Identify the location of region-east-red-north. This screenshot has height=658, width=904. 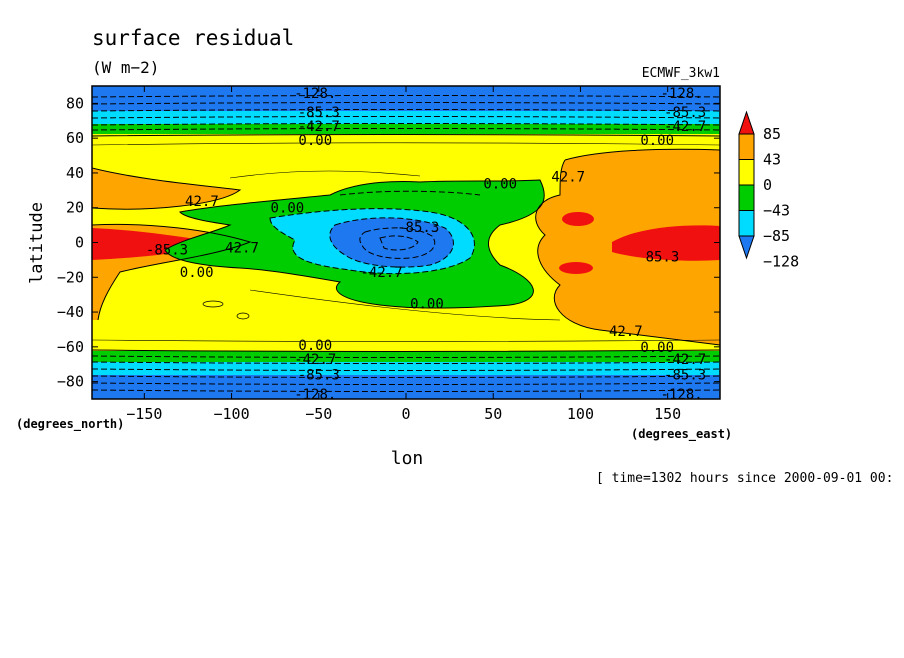
(578, 219).